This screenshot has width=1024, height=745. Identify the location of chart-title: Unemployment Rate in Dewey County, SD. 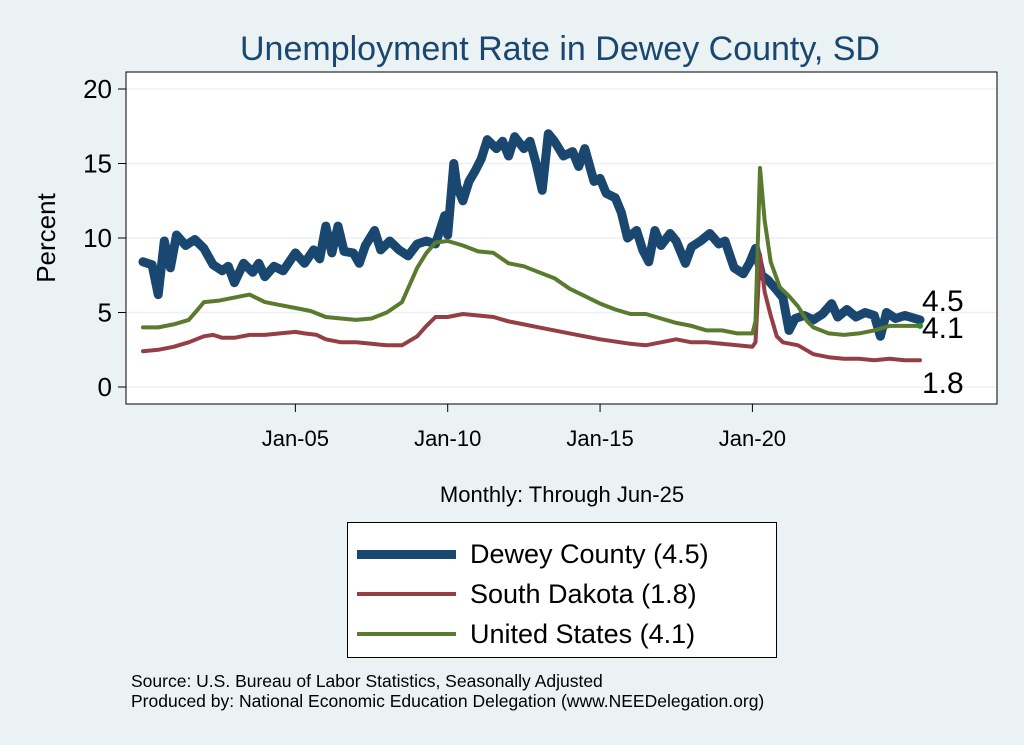
(560, 49).